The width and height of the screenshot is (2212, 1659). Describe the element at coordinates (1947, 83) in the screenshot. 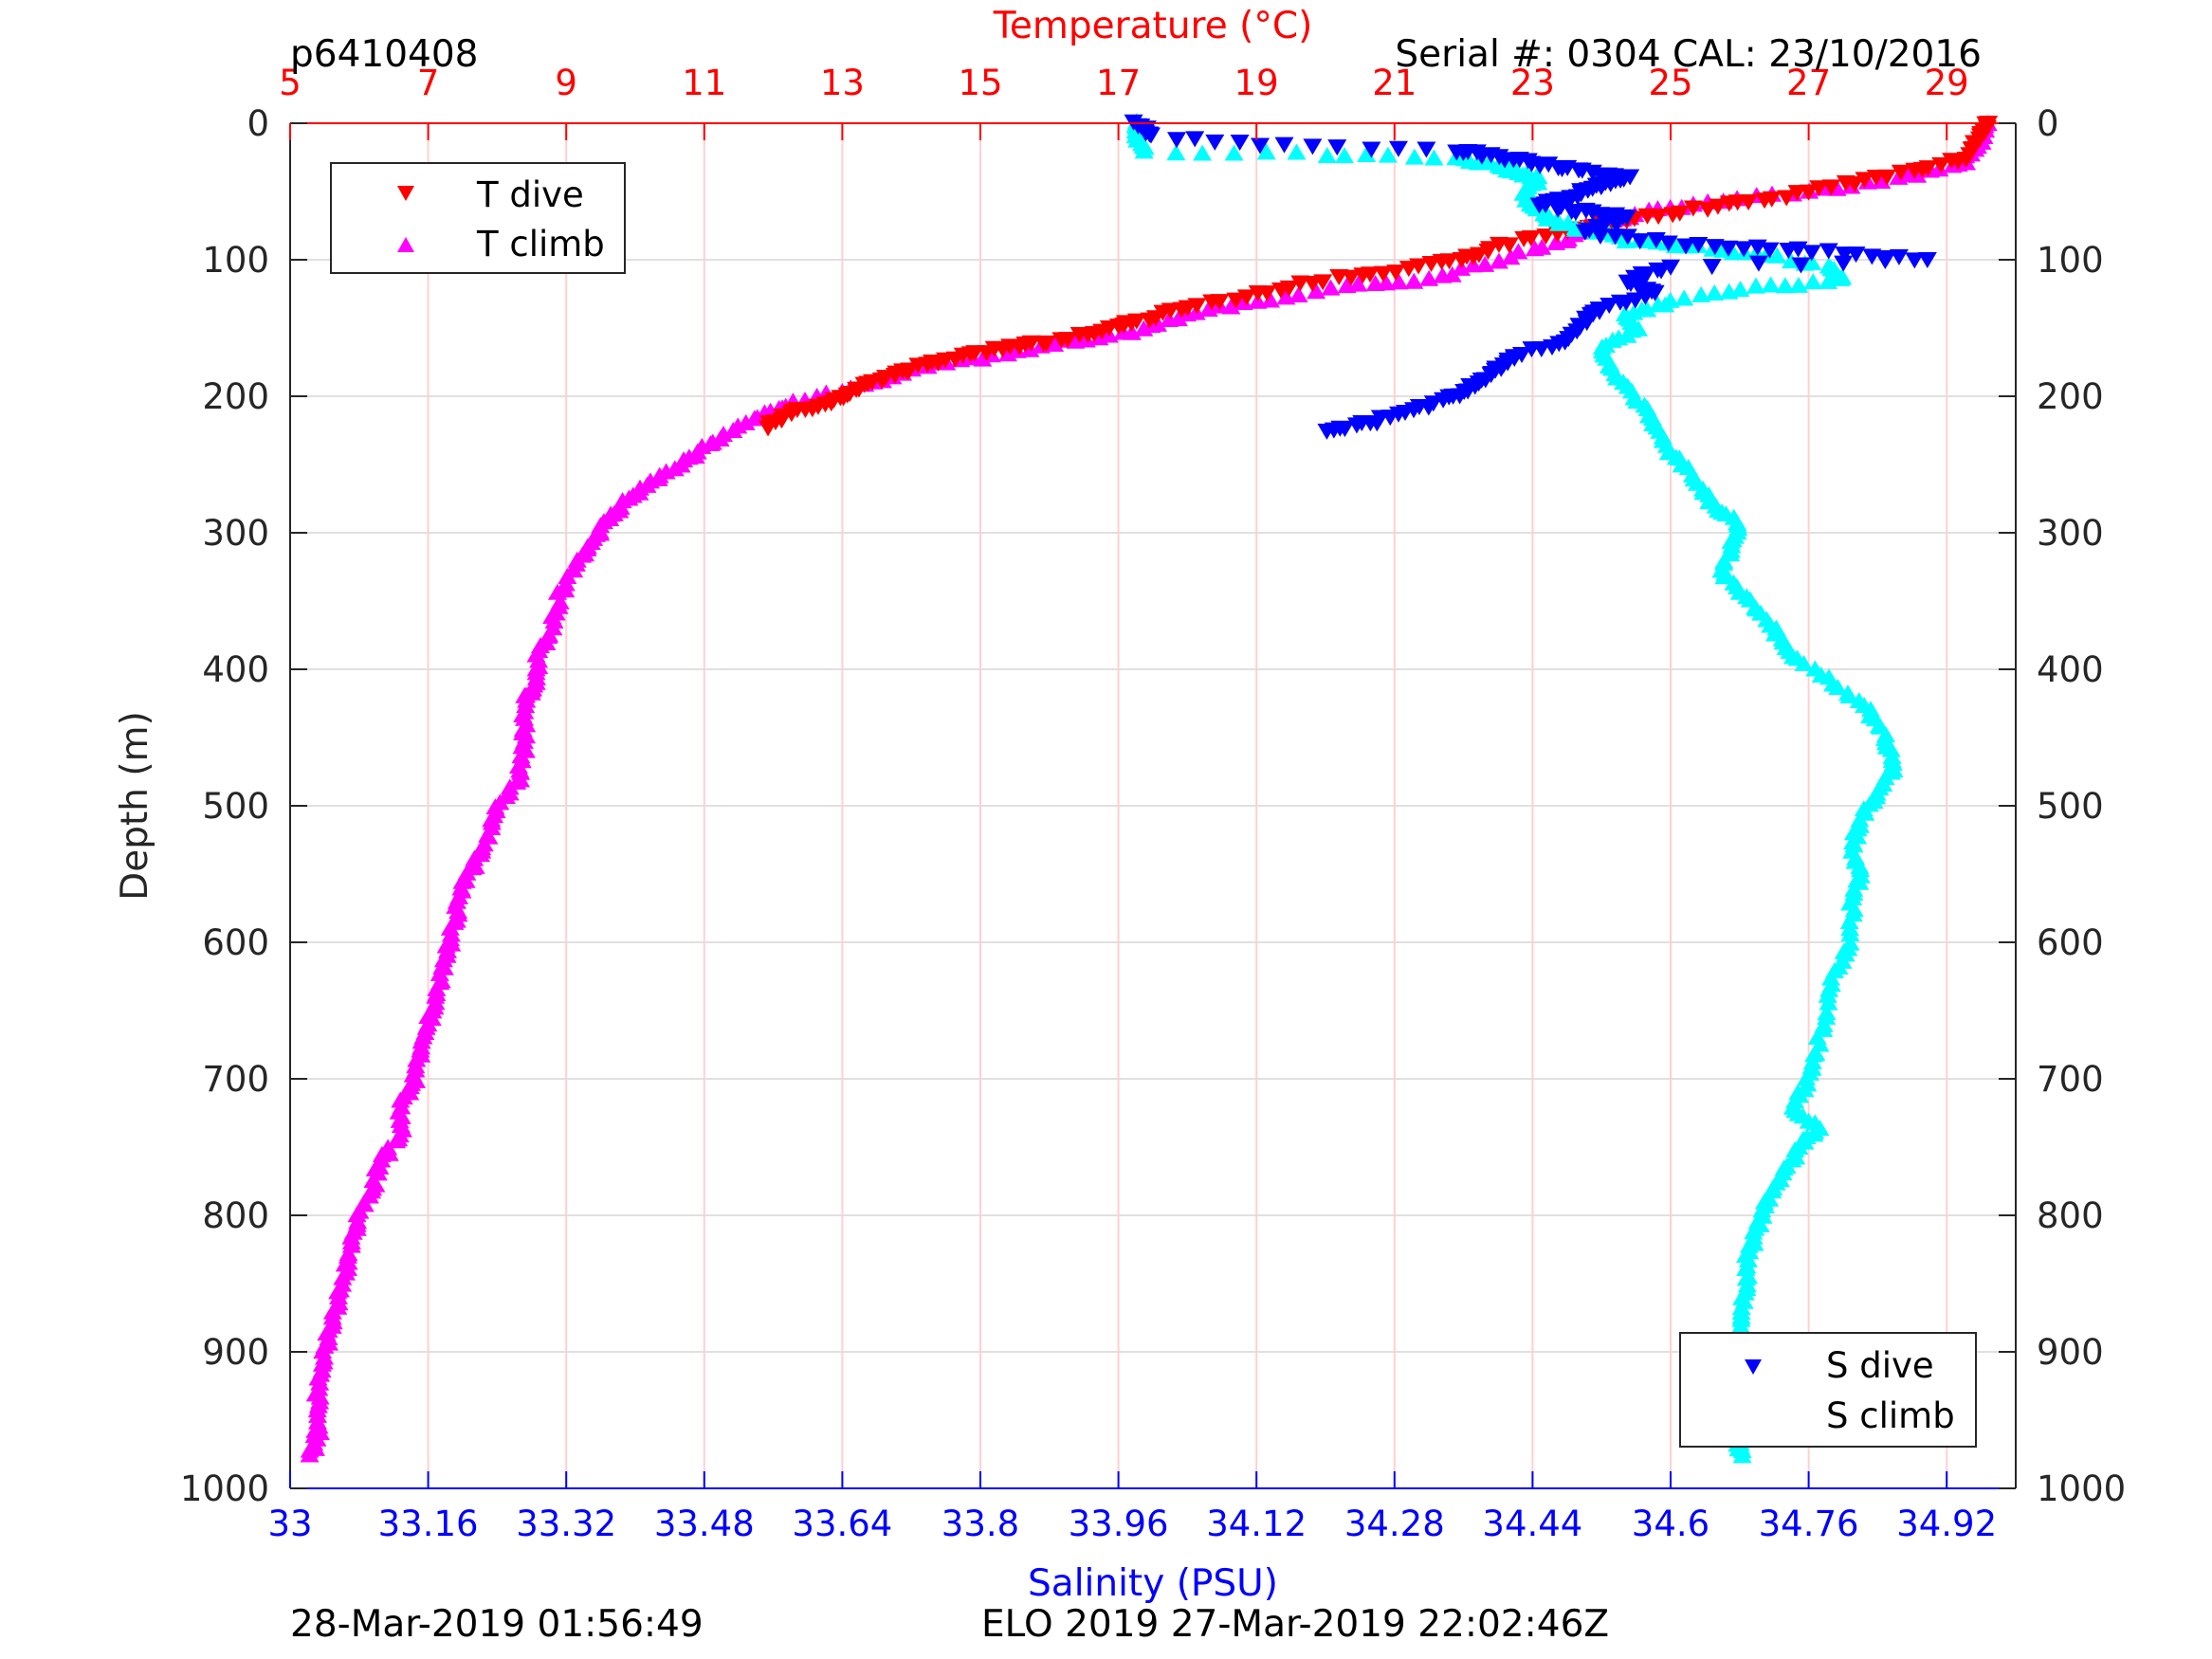

I see `temperature-tick-label: 29` at that location.